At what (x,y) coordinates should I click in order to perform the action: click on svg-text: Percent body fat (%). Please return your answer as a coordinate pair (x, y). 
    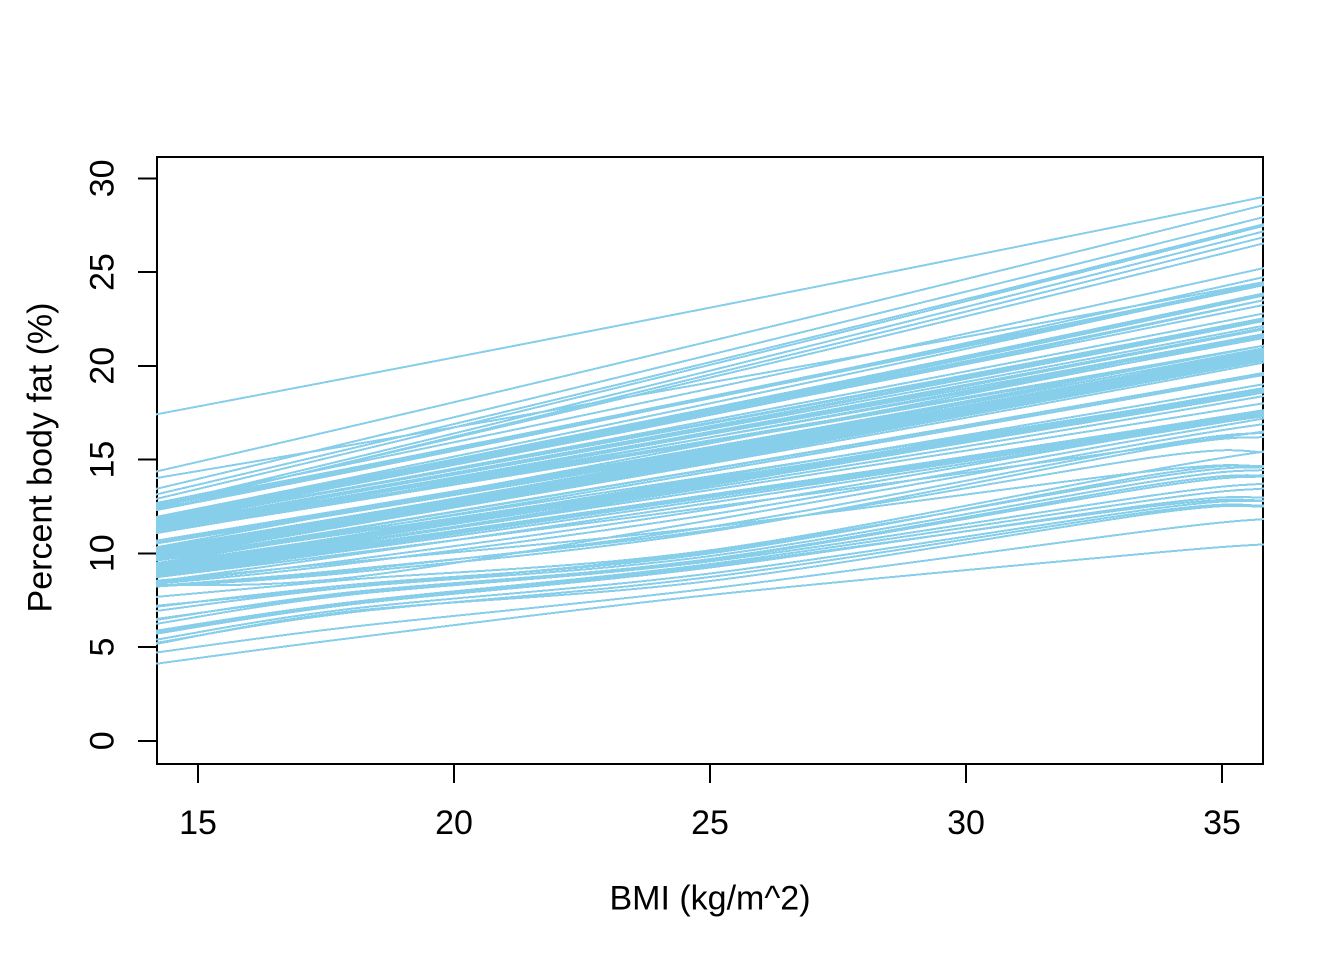
    Looking at the image, I should click on (41, 458).